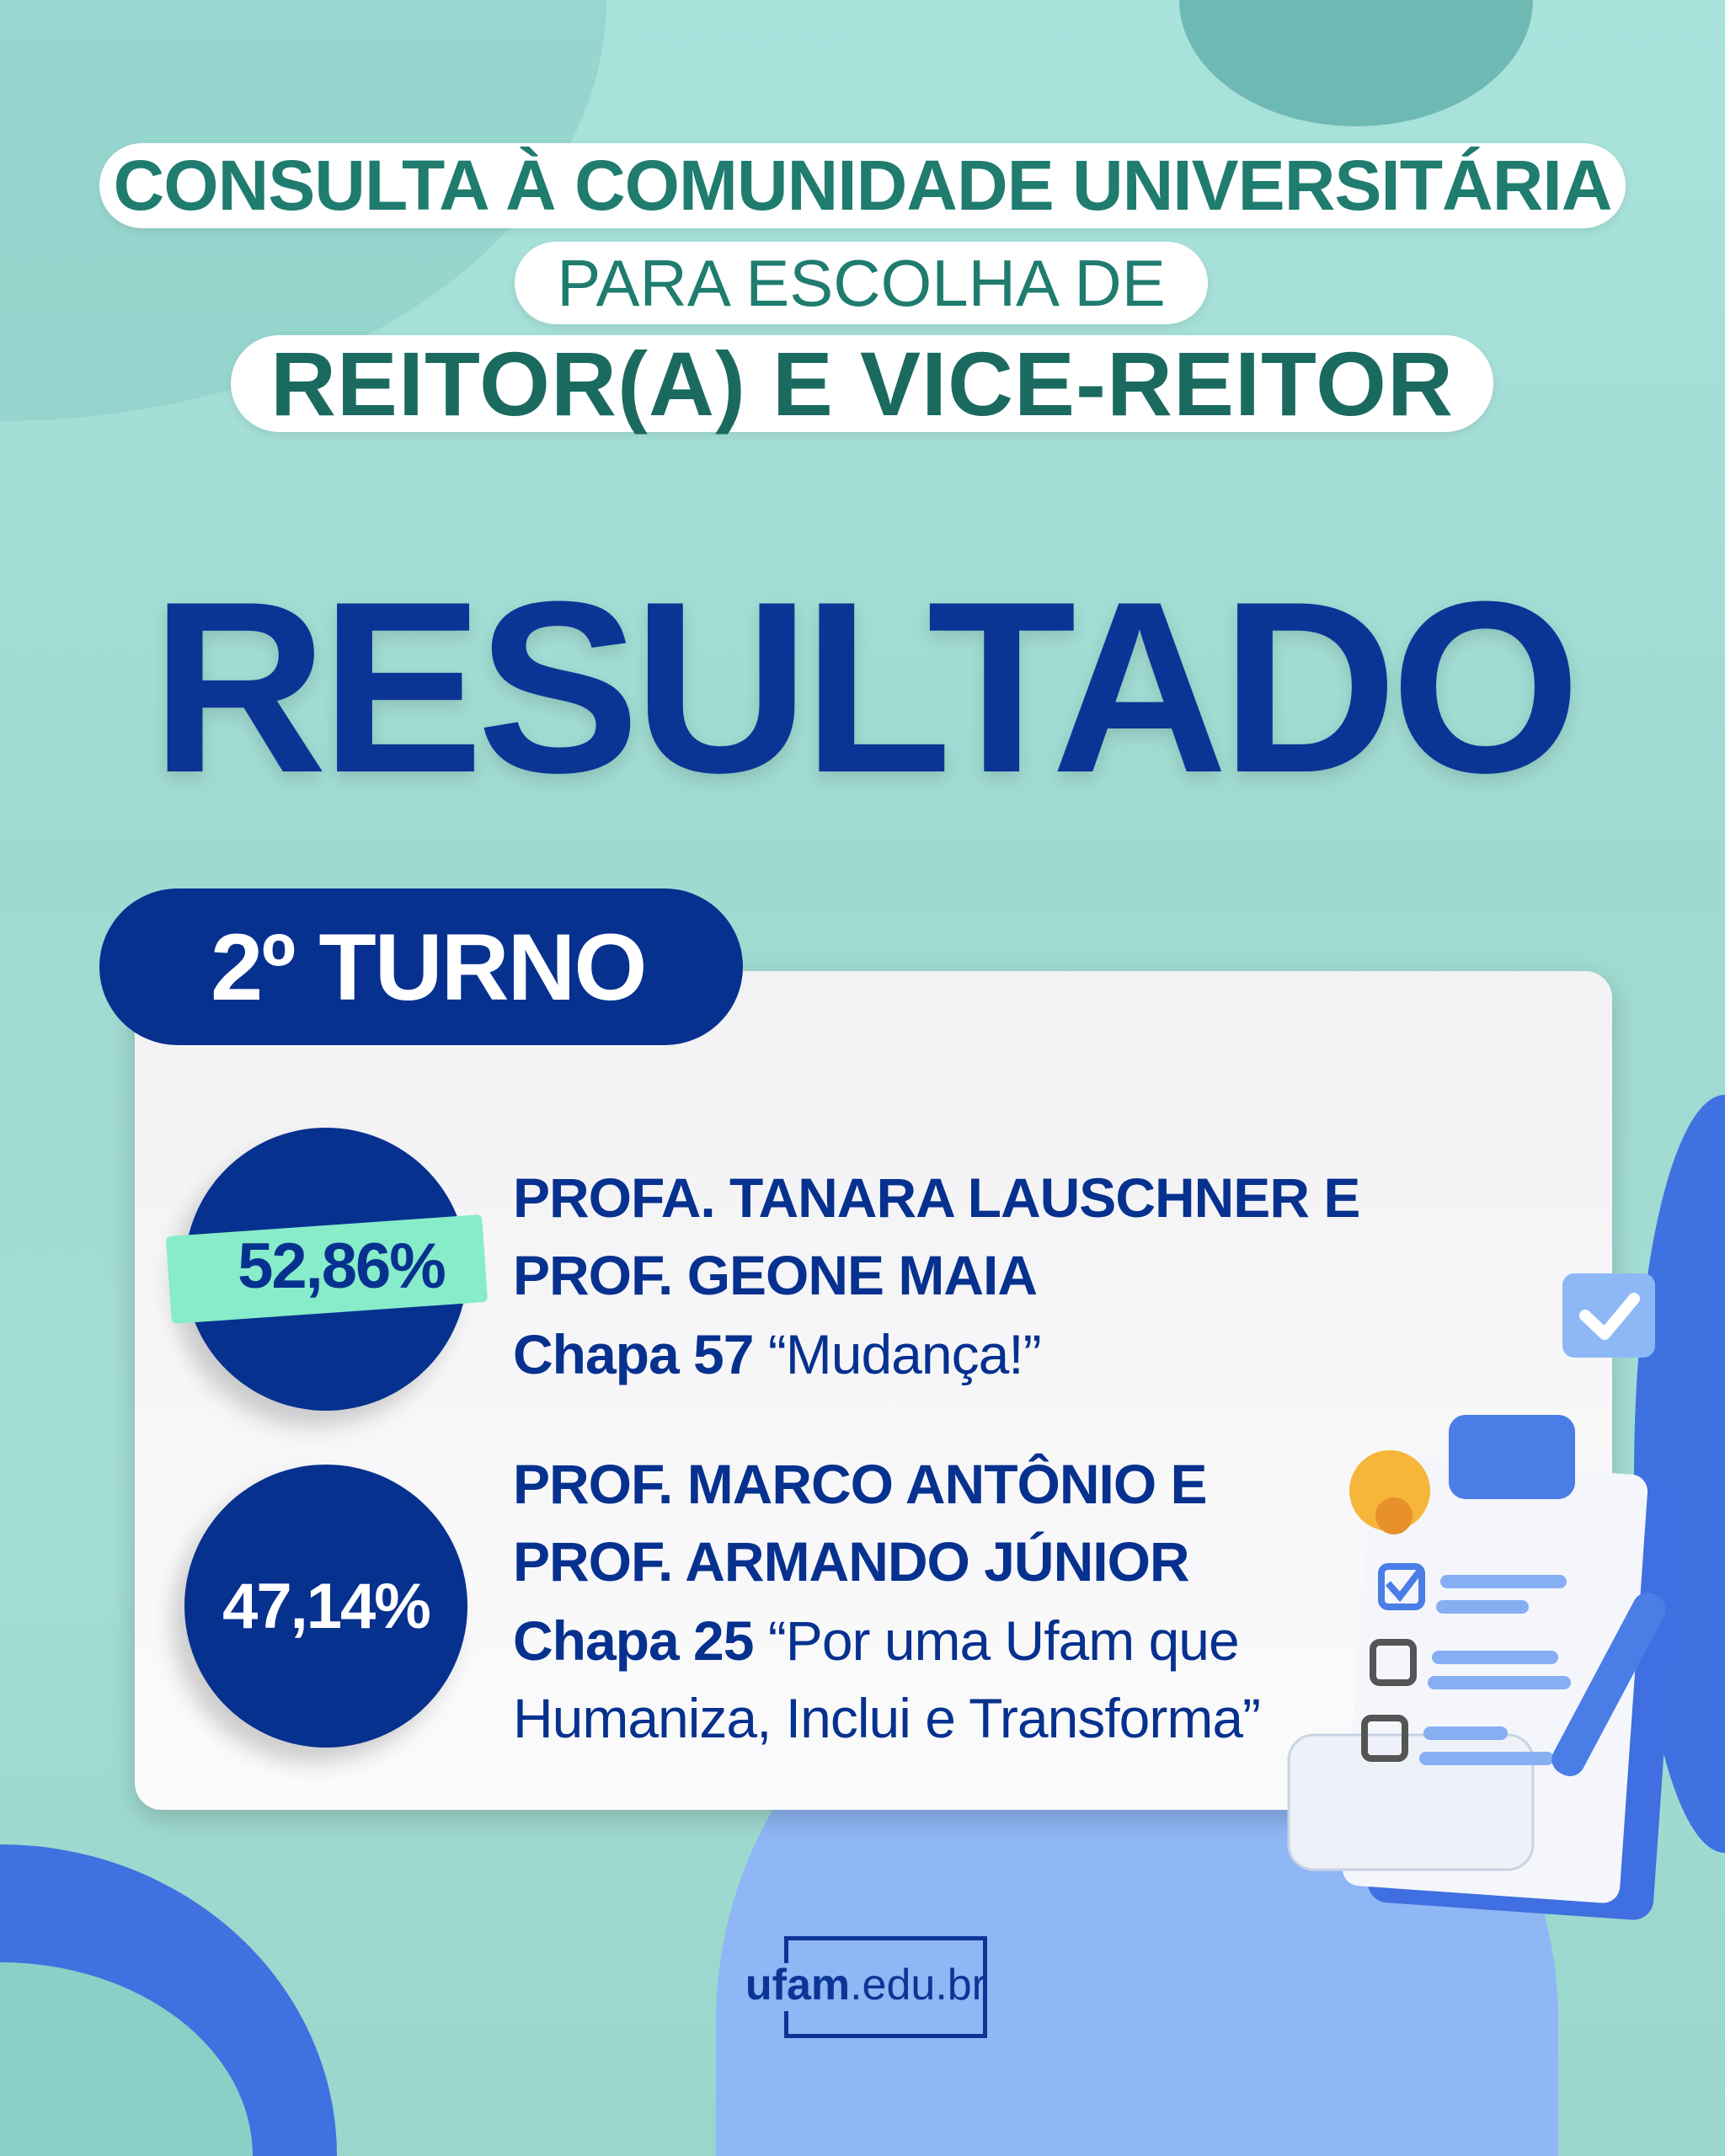 The height and width of the screenshot is (2156, 1725). Describe the element at coordinates (887, 1718) in the screenshot. I see `candidate-2-slogan-2: Humaniza, Inclui e Transforma”` at that location.